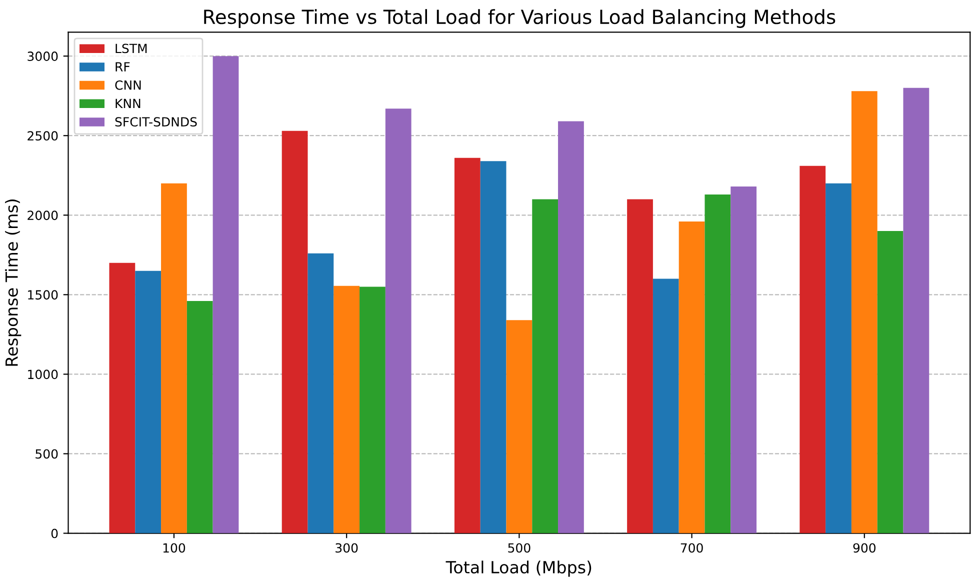 The image size is (975, 586). Describe the element at coordinates (519, 568) in the screenshot. I see `x-axis-title: Total Load (Mbps)` at that location.